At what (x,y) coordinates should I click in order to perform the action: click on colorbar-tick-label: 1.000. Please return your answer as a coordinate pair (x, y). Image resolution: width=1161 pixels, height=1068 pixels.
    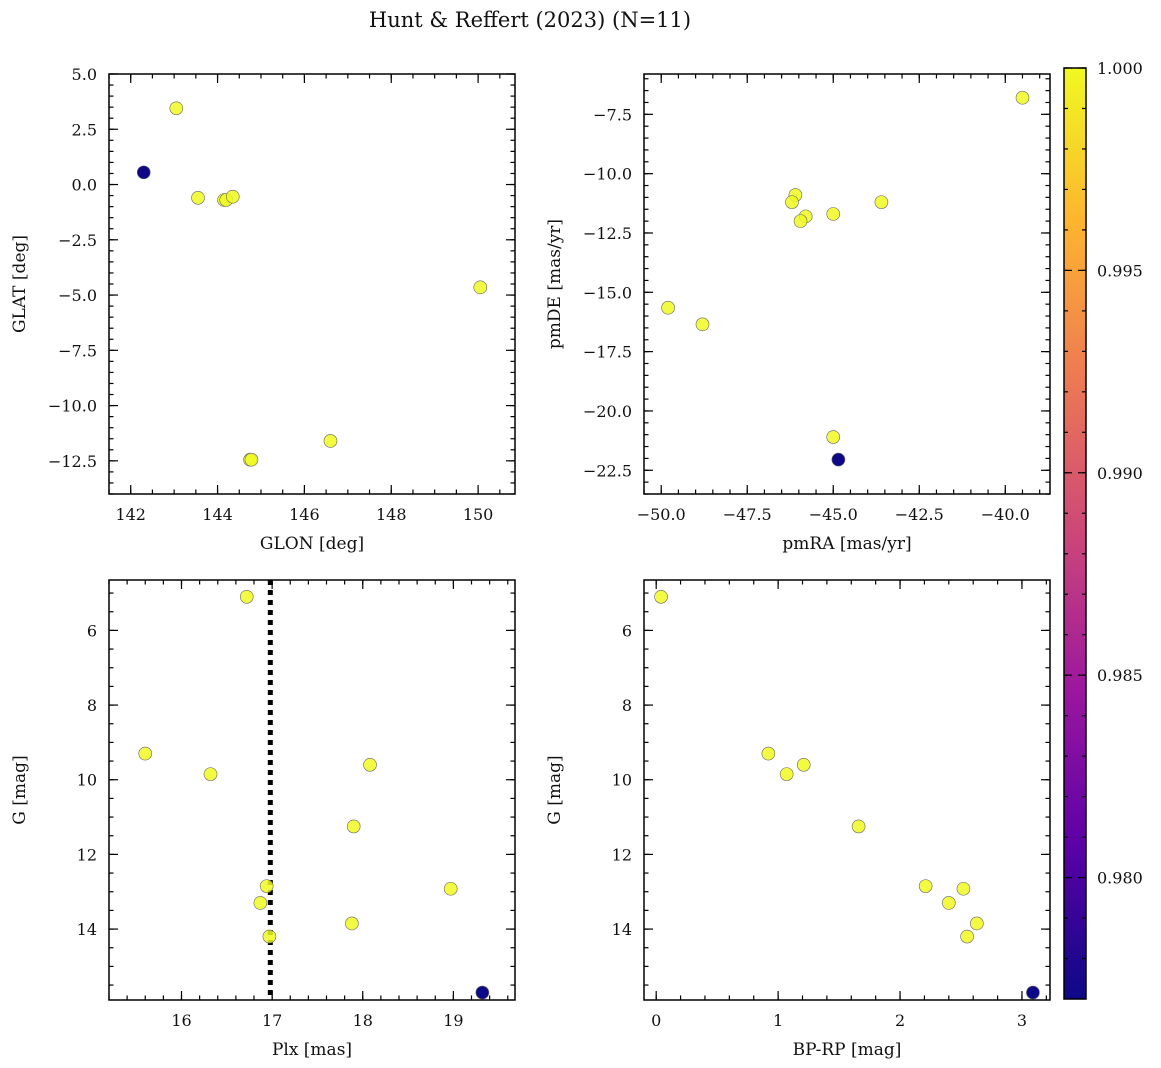
    Looking at the image, I should click on (1120, 68).